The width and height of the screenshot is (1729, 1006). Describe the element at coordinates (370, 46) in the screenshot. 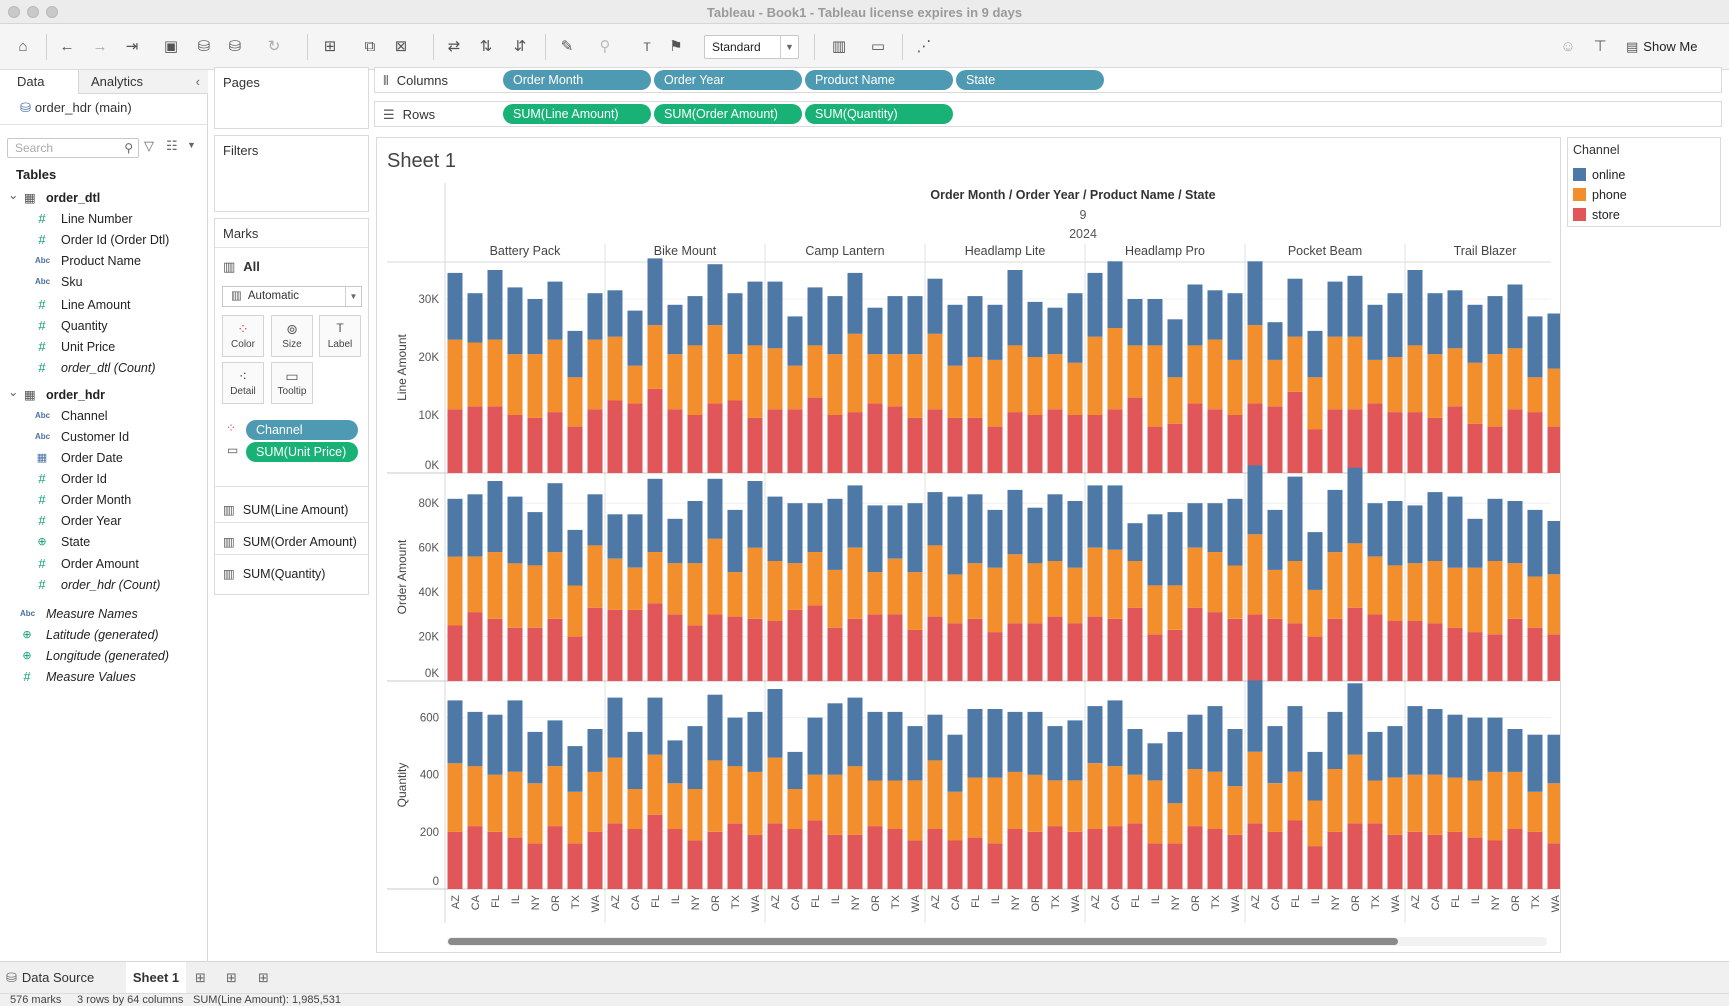

I see `duplicate-icon: ⧉` at that location.